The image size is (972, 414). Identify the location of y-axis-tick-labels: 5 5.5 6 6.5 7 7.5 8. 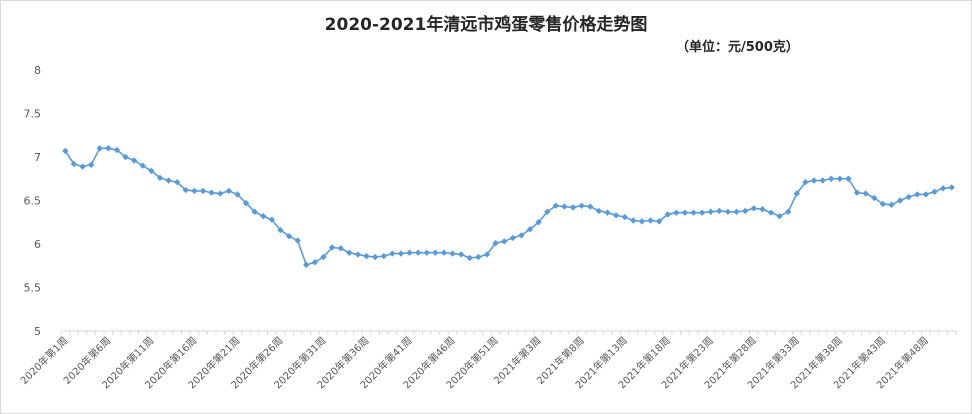
(33, 201).